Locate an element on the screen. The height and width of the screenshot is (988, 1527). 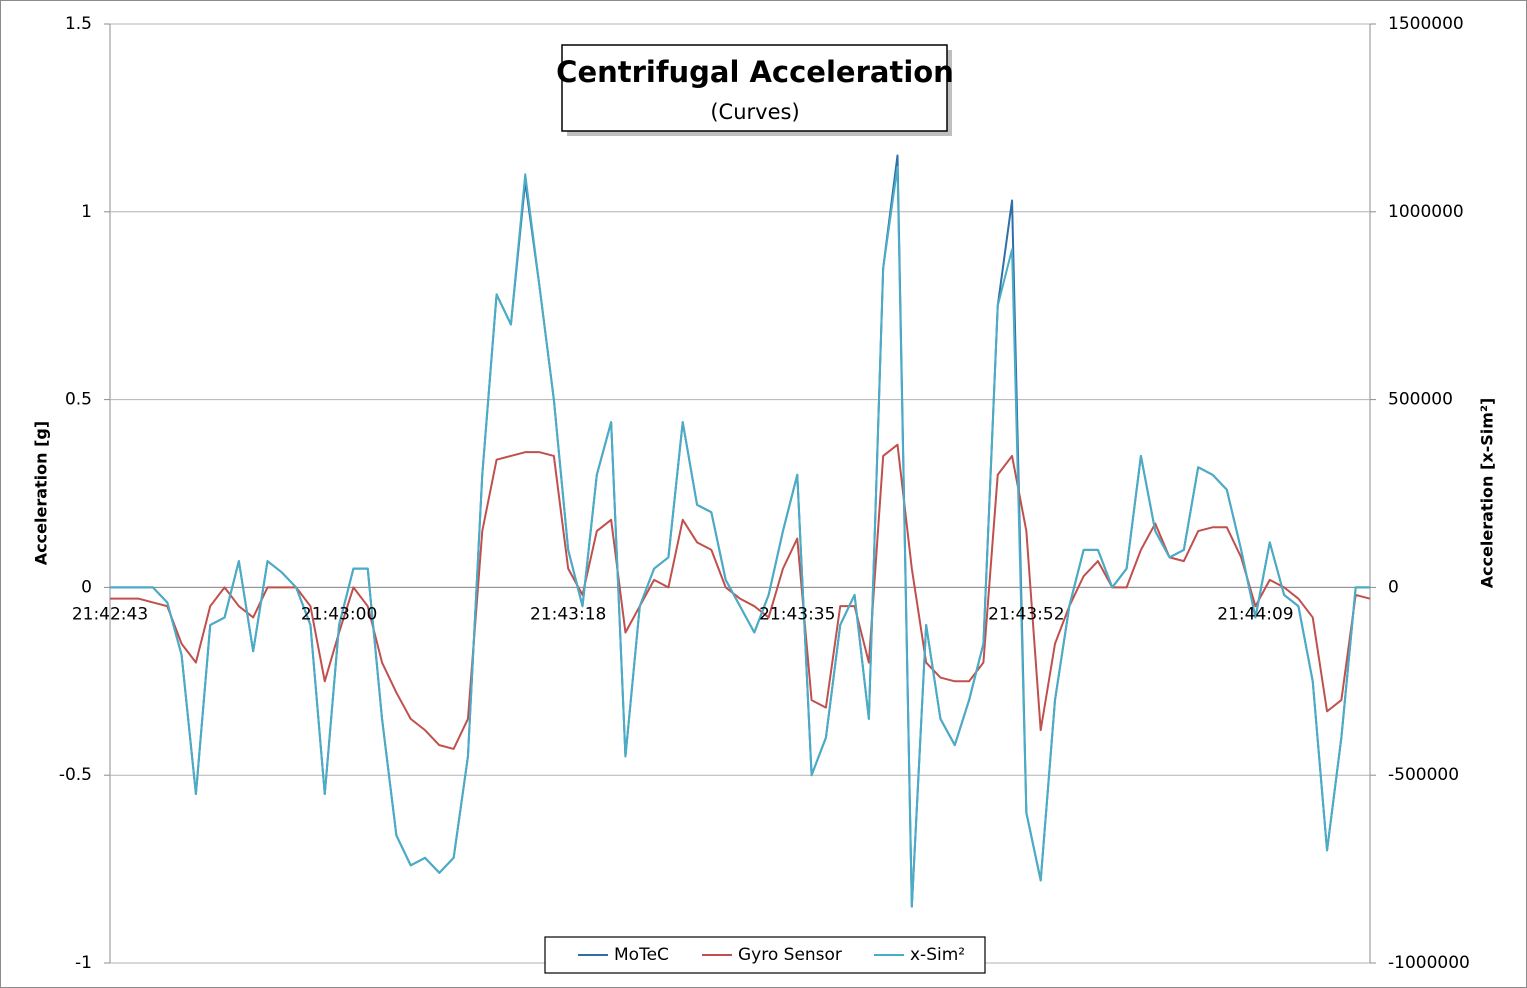
y2-tick-label: 1500000 is located at coordinates (1426, 24).